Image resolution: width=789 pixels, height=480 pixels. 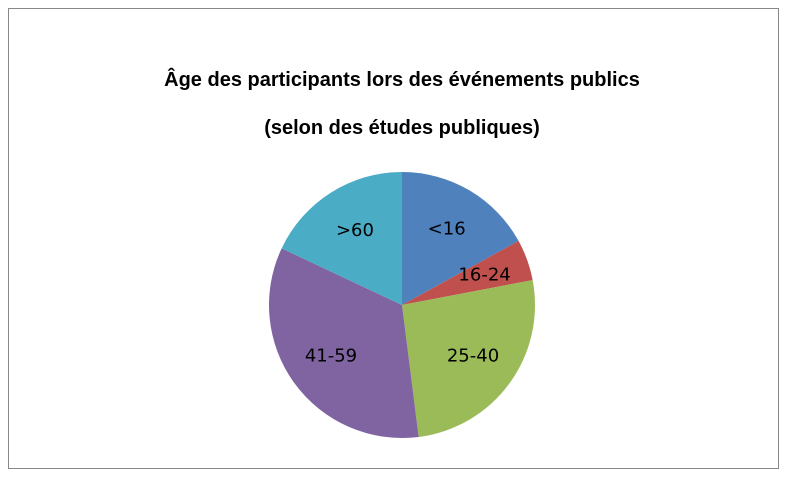 I want to click on slice-label: <16, so click(x=447, y=228).